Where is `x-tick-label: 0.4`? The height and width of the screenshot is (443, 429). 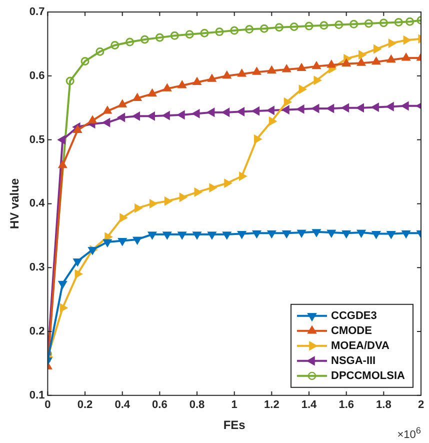
x-tick-label: 0.4 is located at coordinates (122, 405).